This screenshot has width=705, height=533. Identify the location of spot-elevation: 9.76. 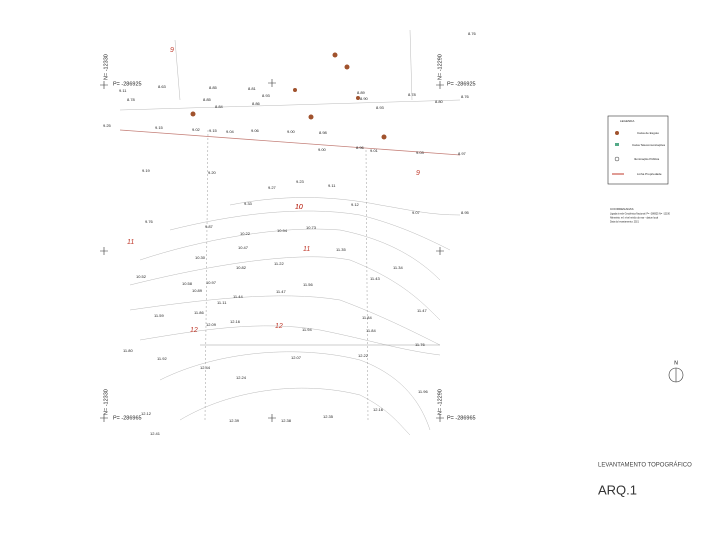
(149, 221).